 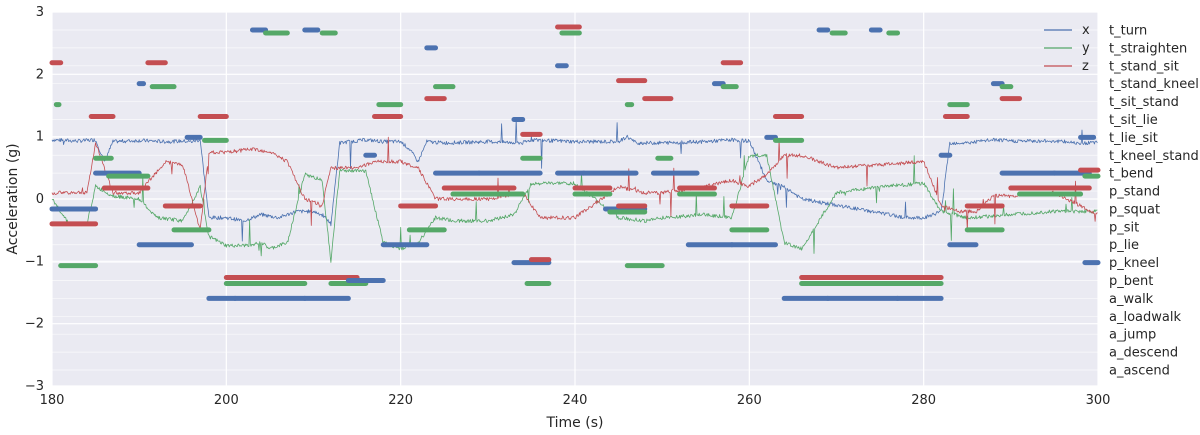 What do you see at coordinates (1148, 48) in the screenshot?
I see `right-label: t_straighten` at bounding box center [1148, 48].